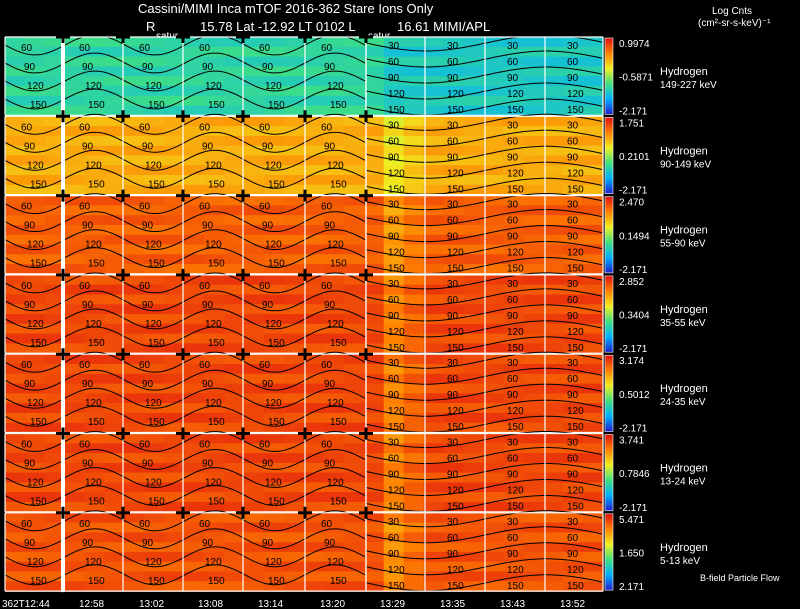 The image size is (800, 609). What do you see at coordinates (684, 389) in the screenshot?
I see `species-label: Hydrogen` at bounding box center [684, 389].